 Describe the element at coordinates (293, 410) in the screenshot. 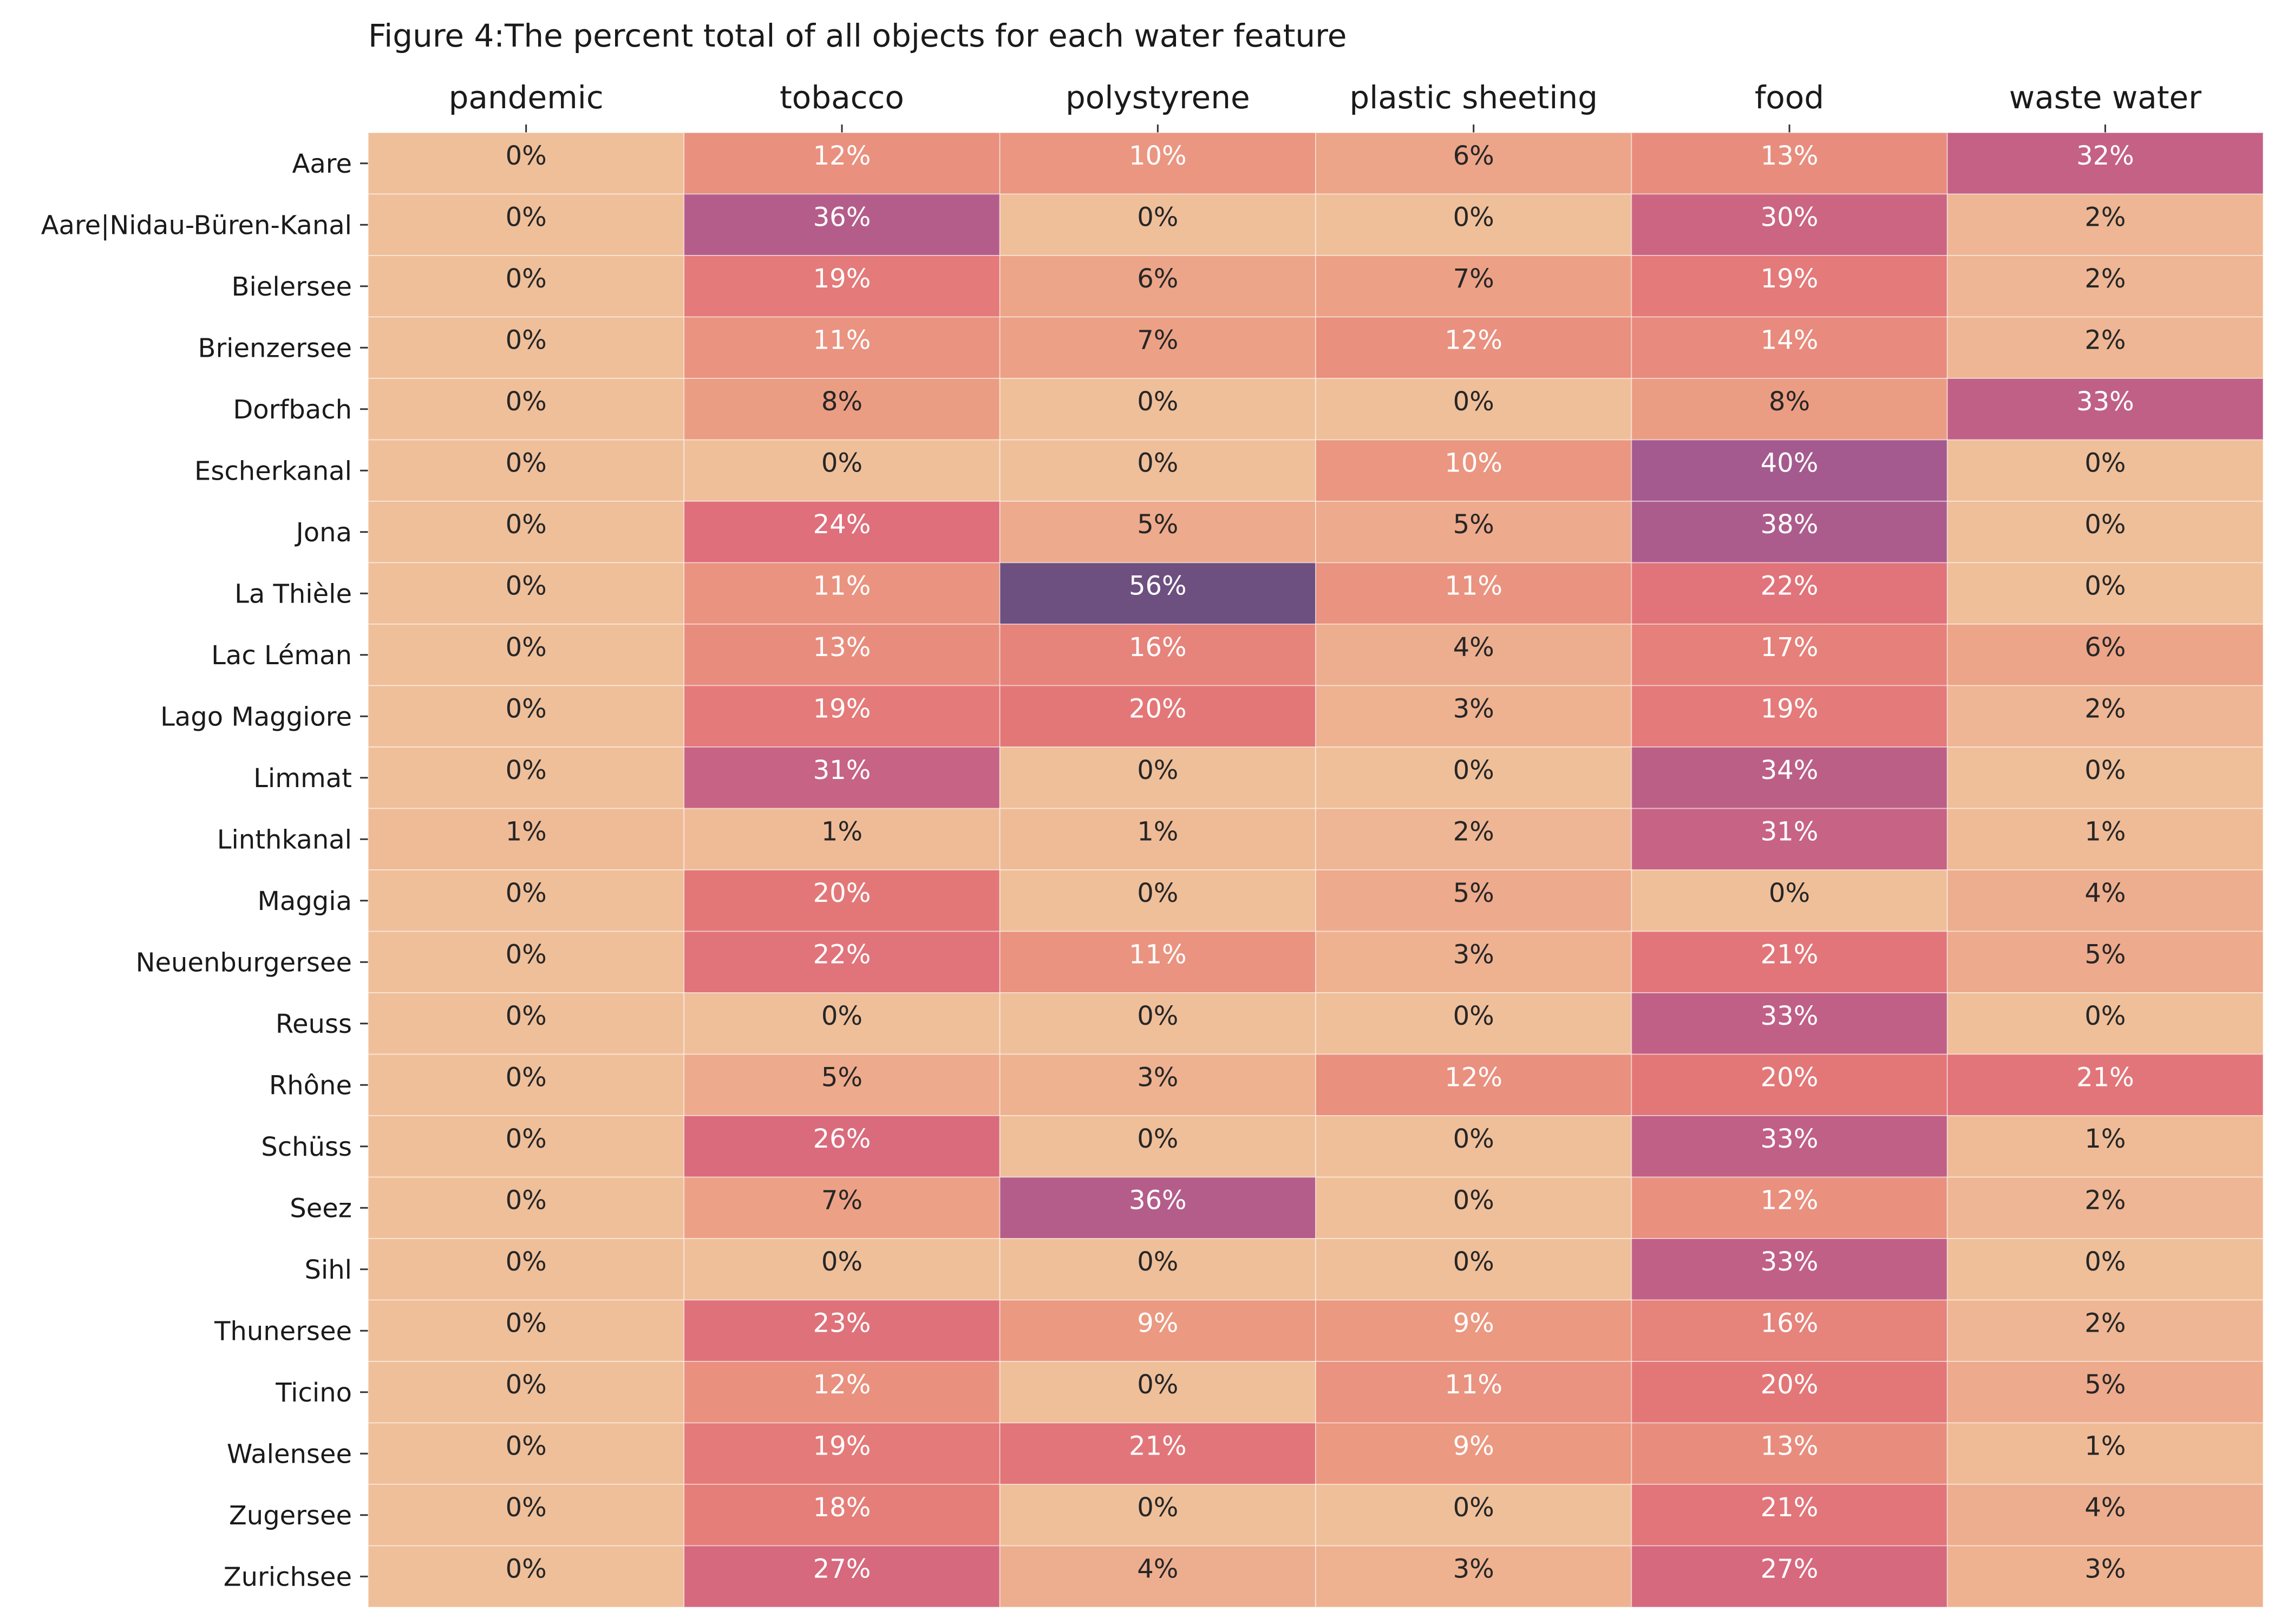

I see `row-label-dorfbach: Dorfbach` at that location.